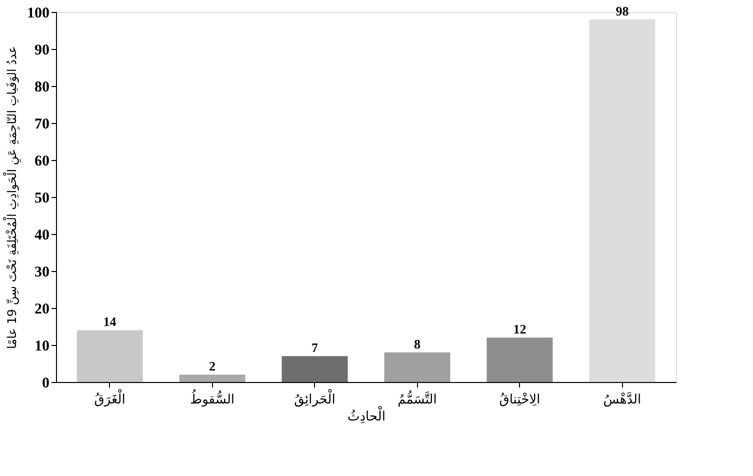 The height and width of the screenshot is (476, 753). I want to click on data-label: 12, so click(519, 329).